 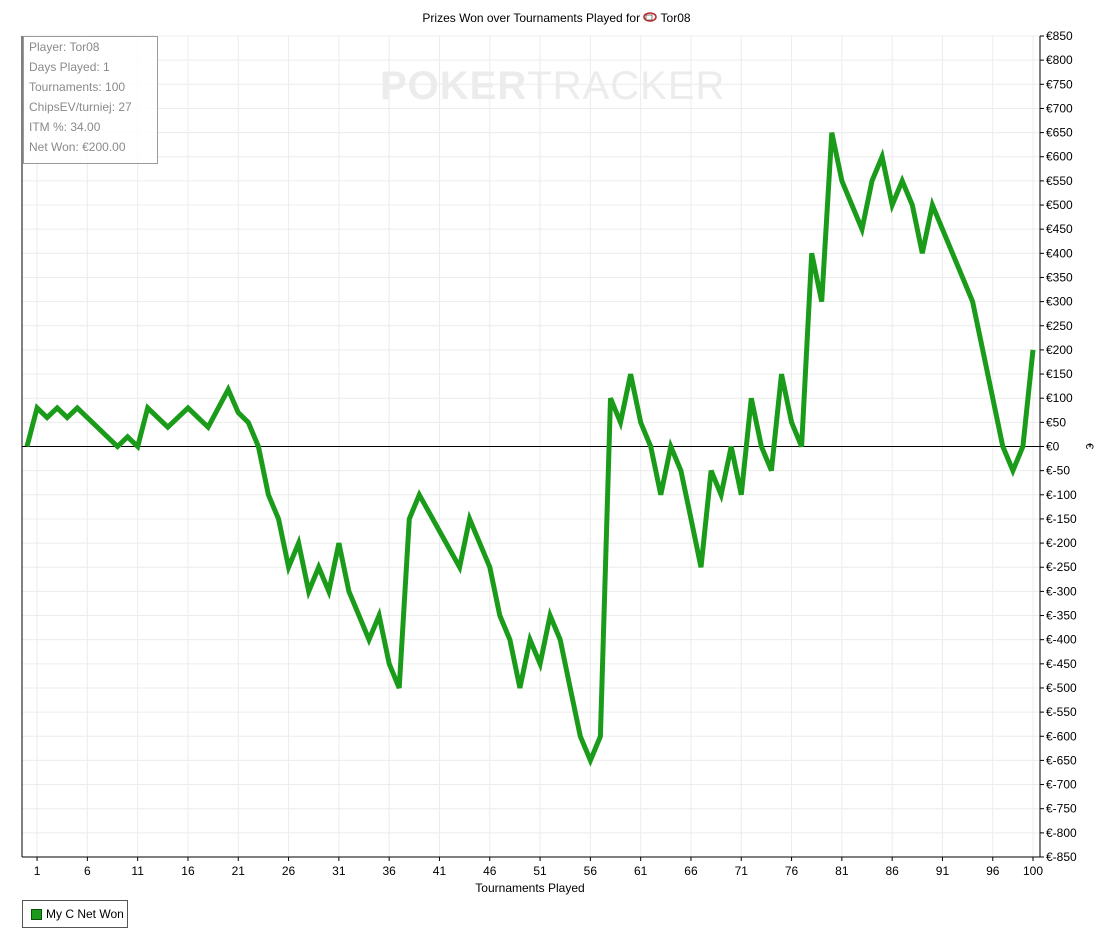 I want to click on y-tick-label: €-300, so click(x=1061, y=591).